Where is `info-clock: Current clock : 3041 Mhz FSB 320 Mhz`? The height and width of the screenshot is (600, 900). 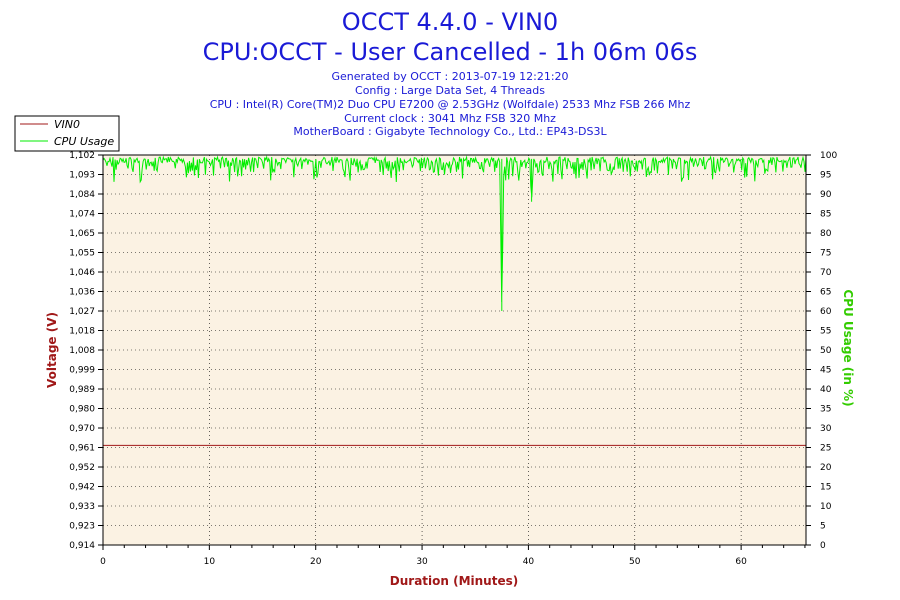 info-clock: Current clock : 3041 Mhz FSB 320 Mhz is located at coordinates (450, 118).